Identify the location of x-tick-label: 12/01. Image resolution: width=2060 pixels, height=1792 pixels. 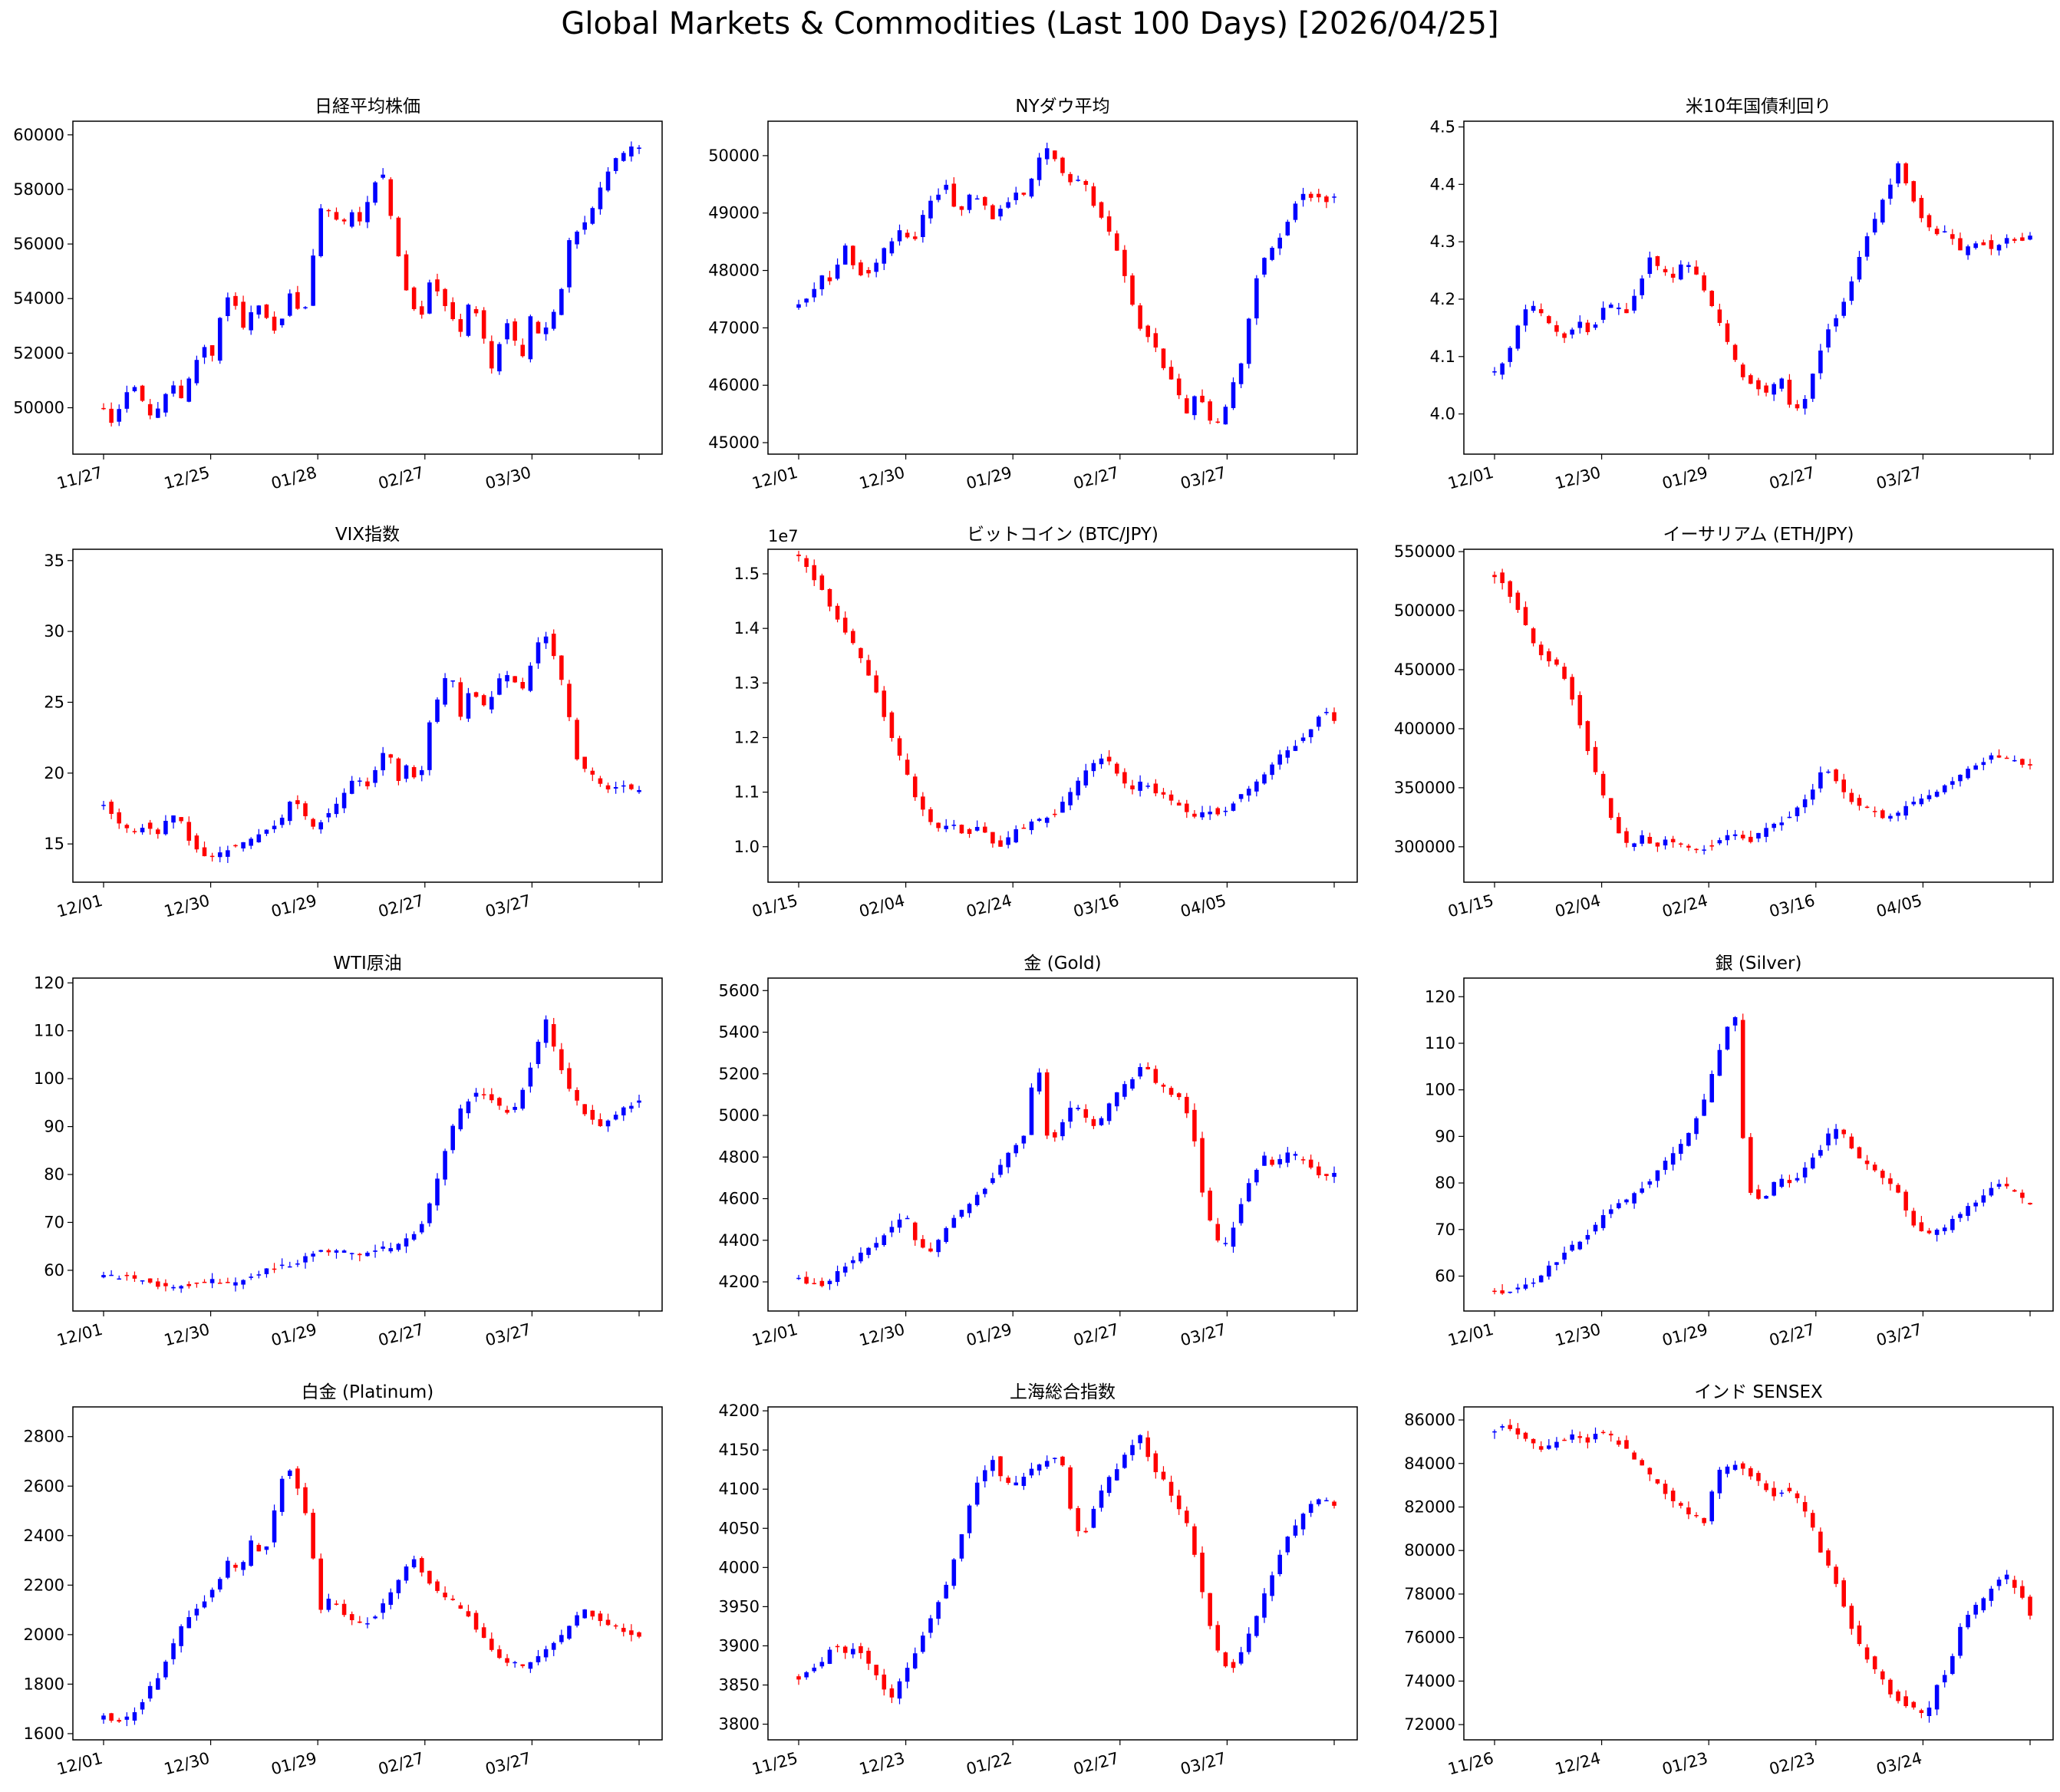
(80, 1764).